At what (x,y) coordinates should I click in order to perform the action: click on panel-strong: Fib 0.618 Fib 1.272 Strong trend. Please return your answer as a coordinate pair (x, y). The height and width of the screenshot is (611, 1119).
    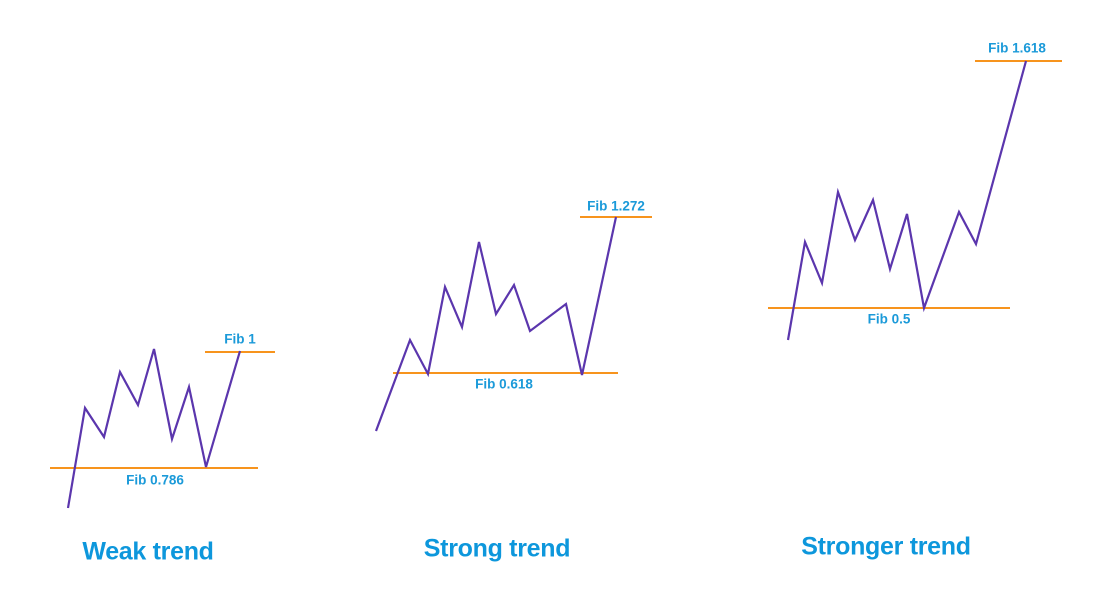
    Looking at the image, I should click on (513, 381).